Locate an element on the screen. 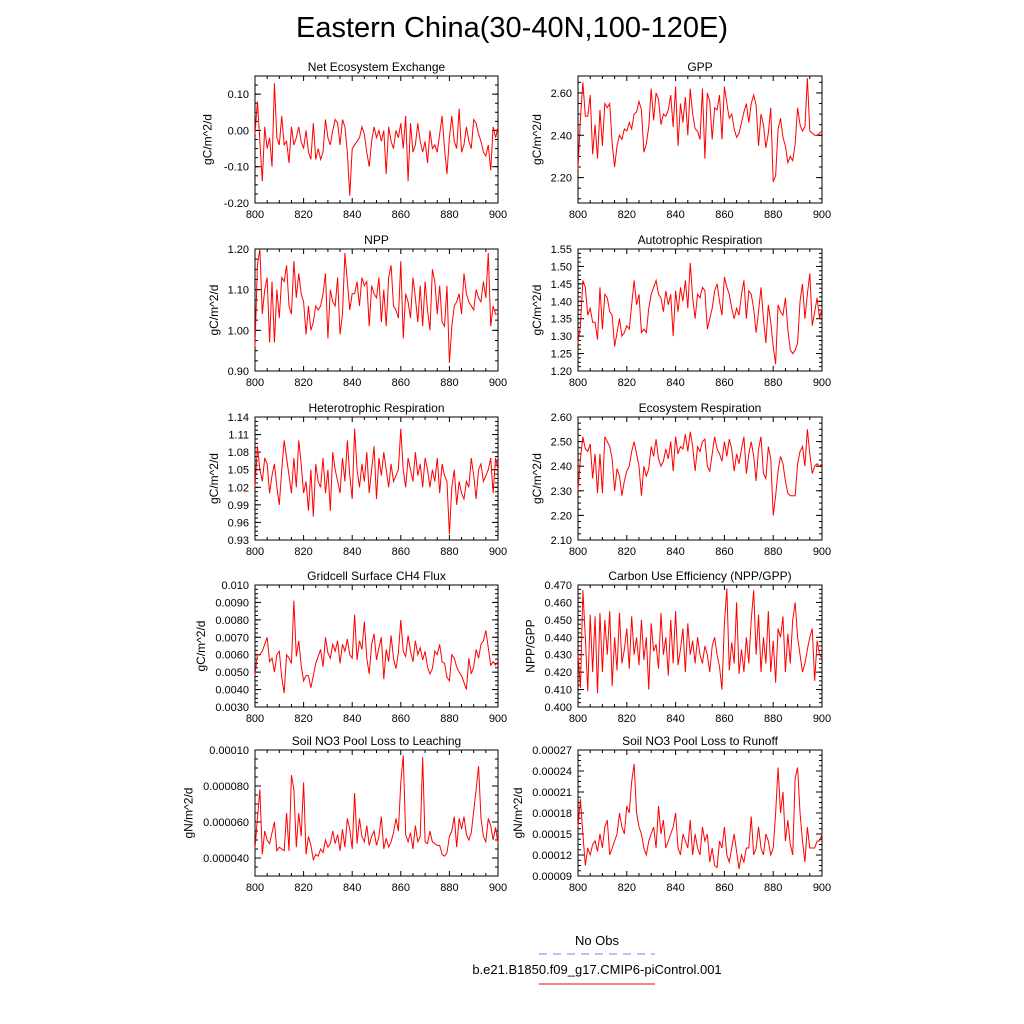  y-tick-label: 1.10 is located at coordinates (238, 291).